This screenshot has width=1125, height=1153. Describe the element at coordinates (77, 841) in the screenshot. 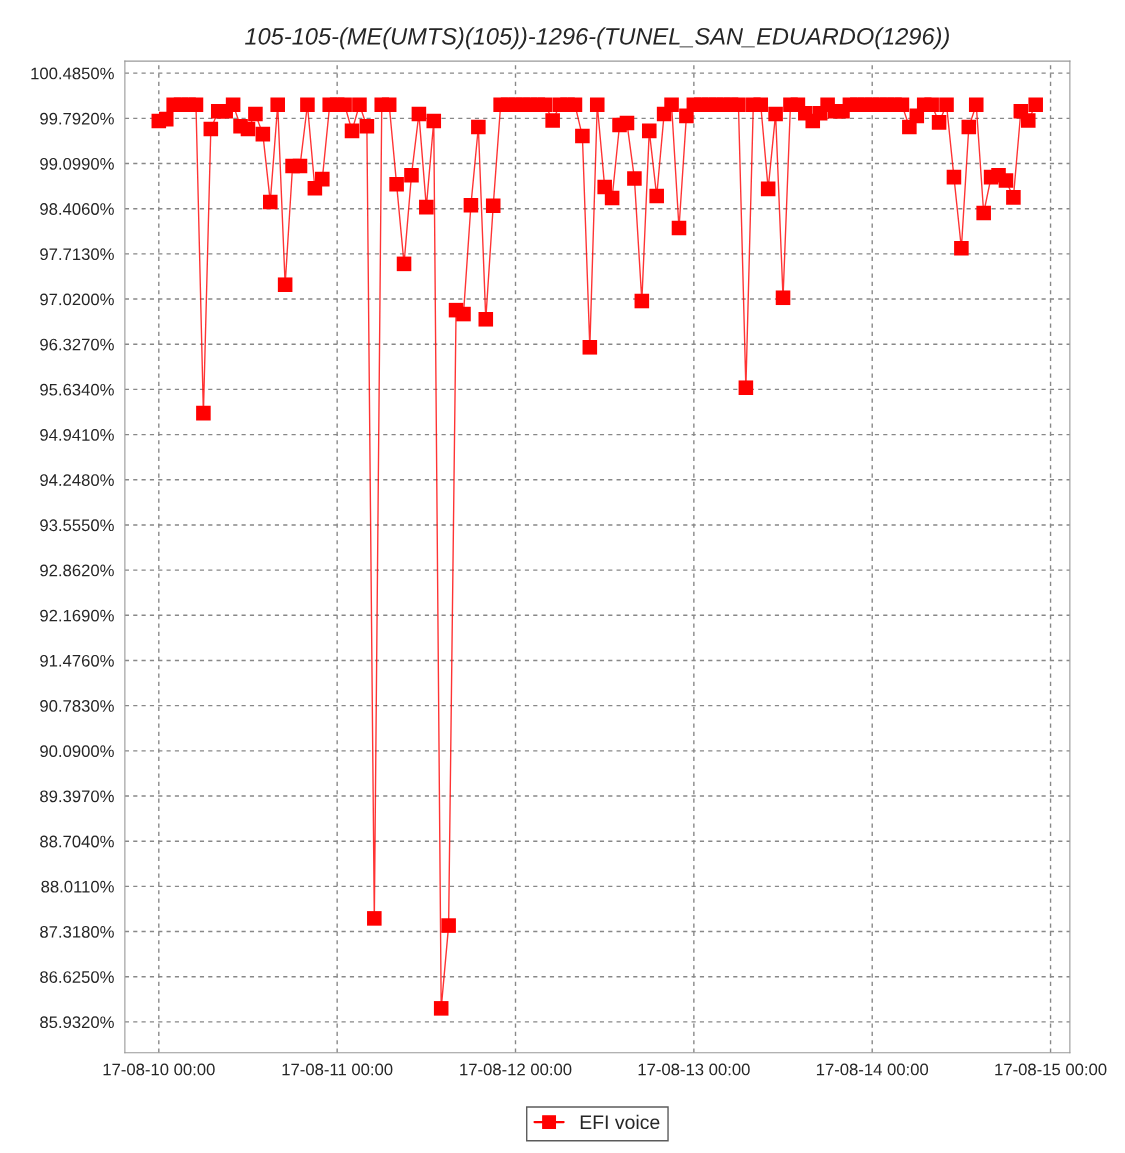

I see `y-tick-label: 88.7040%` at that location.